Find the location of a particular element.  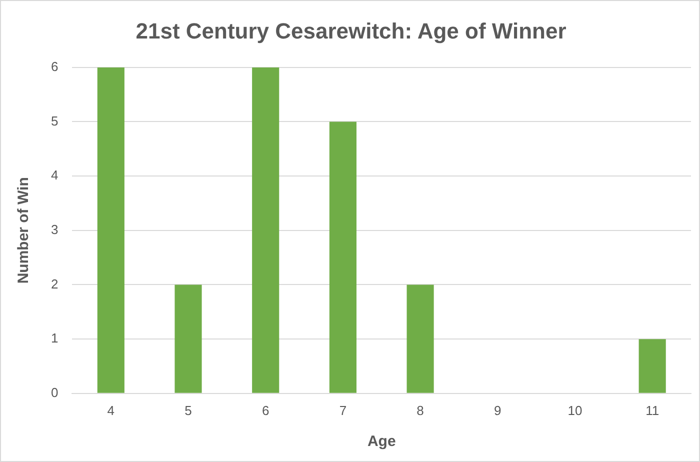

x-tick-label: 4 is located at coordinates (111, 410).